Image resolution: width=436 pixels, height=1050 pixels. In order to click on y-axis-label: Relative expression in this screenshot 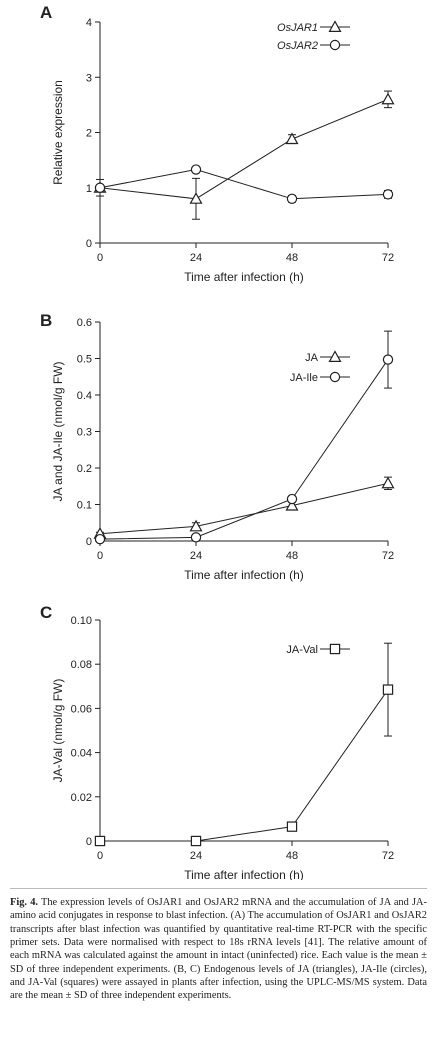, I will do `click(58, 132)`.